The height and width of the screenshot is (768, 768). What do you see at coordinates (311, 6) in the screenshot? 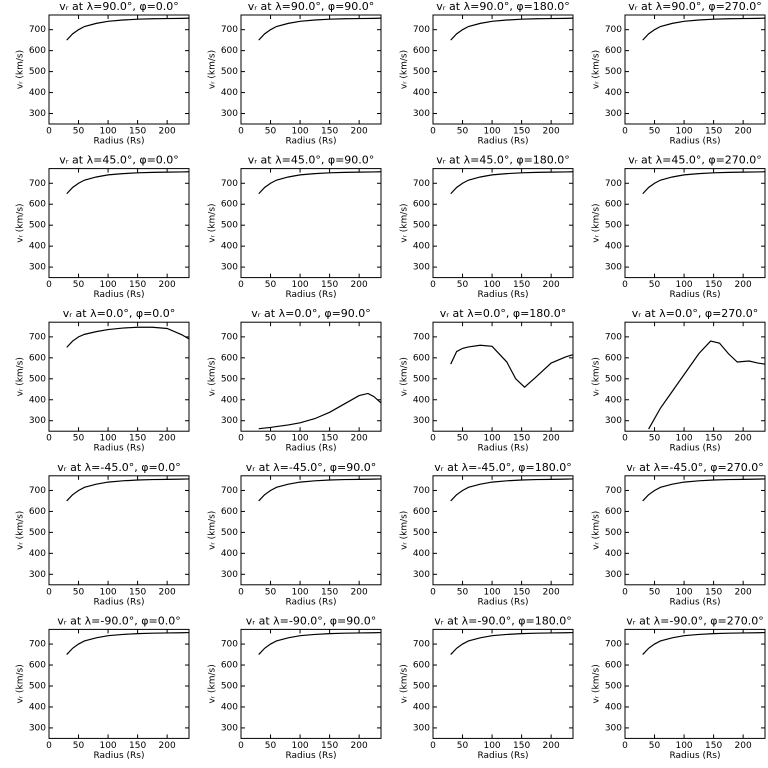
I see `chart-title: vᵣ at λ=90.0°, φ=90.0°` at bounding box center [311, 6].